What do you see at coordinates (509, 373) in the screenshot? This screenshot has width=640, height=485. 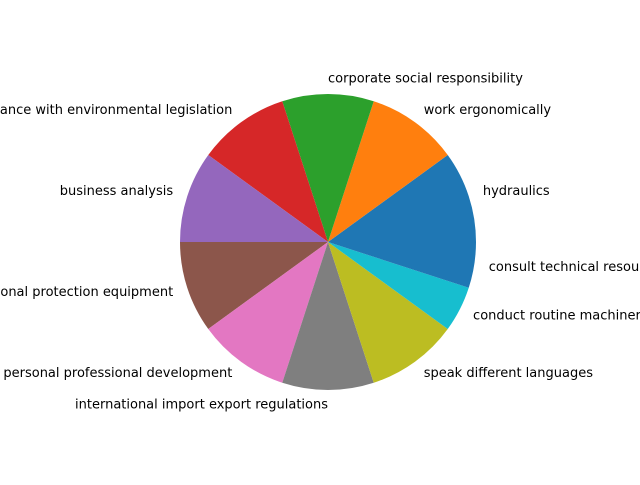 I see `slice-label: speak different languages` at bounding box center [509, 373].